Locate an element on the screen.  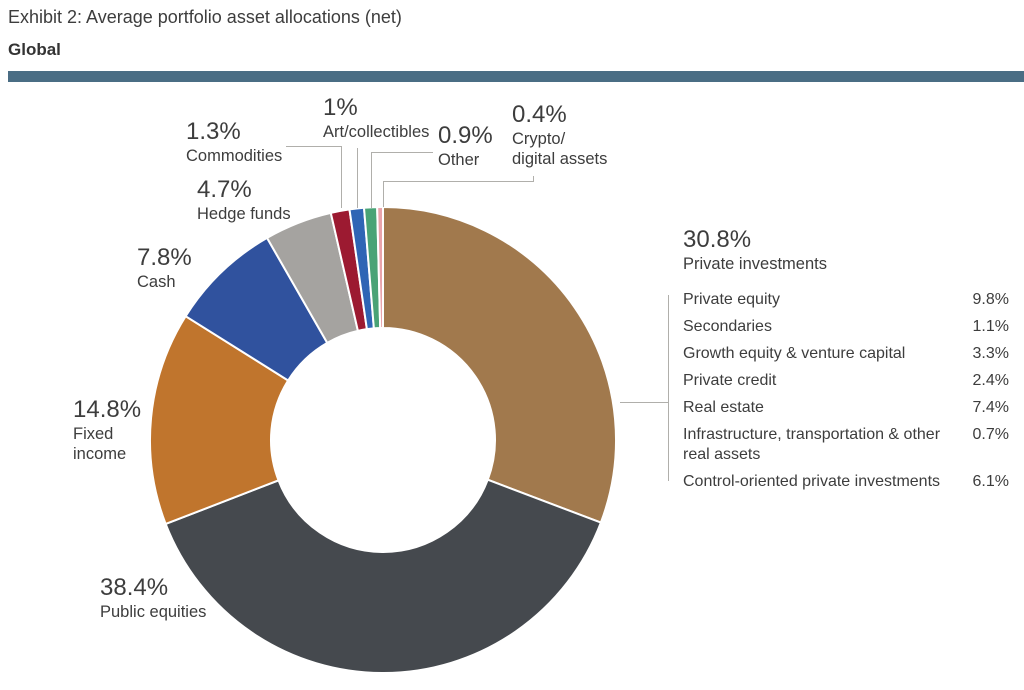
callout-public-equities-pct: 38.4% is located at coordinates (134, 587).